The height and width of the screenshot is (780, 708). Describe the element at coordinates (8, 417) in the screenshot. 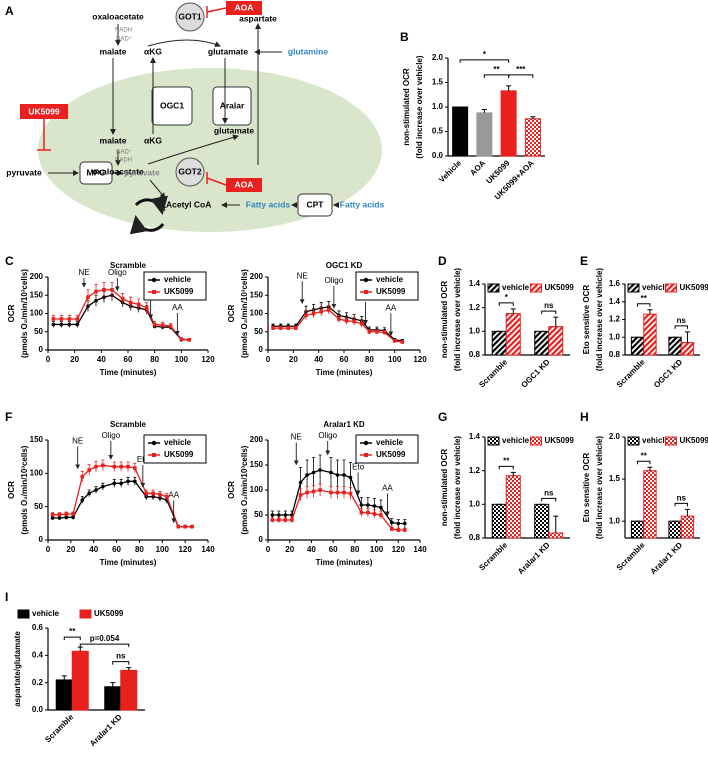

I see `panel-label: F` at that location.